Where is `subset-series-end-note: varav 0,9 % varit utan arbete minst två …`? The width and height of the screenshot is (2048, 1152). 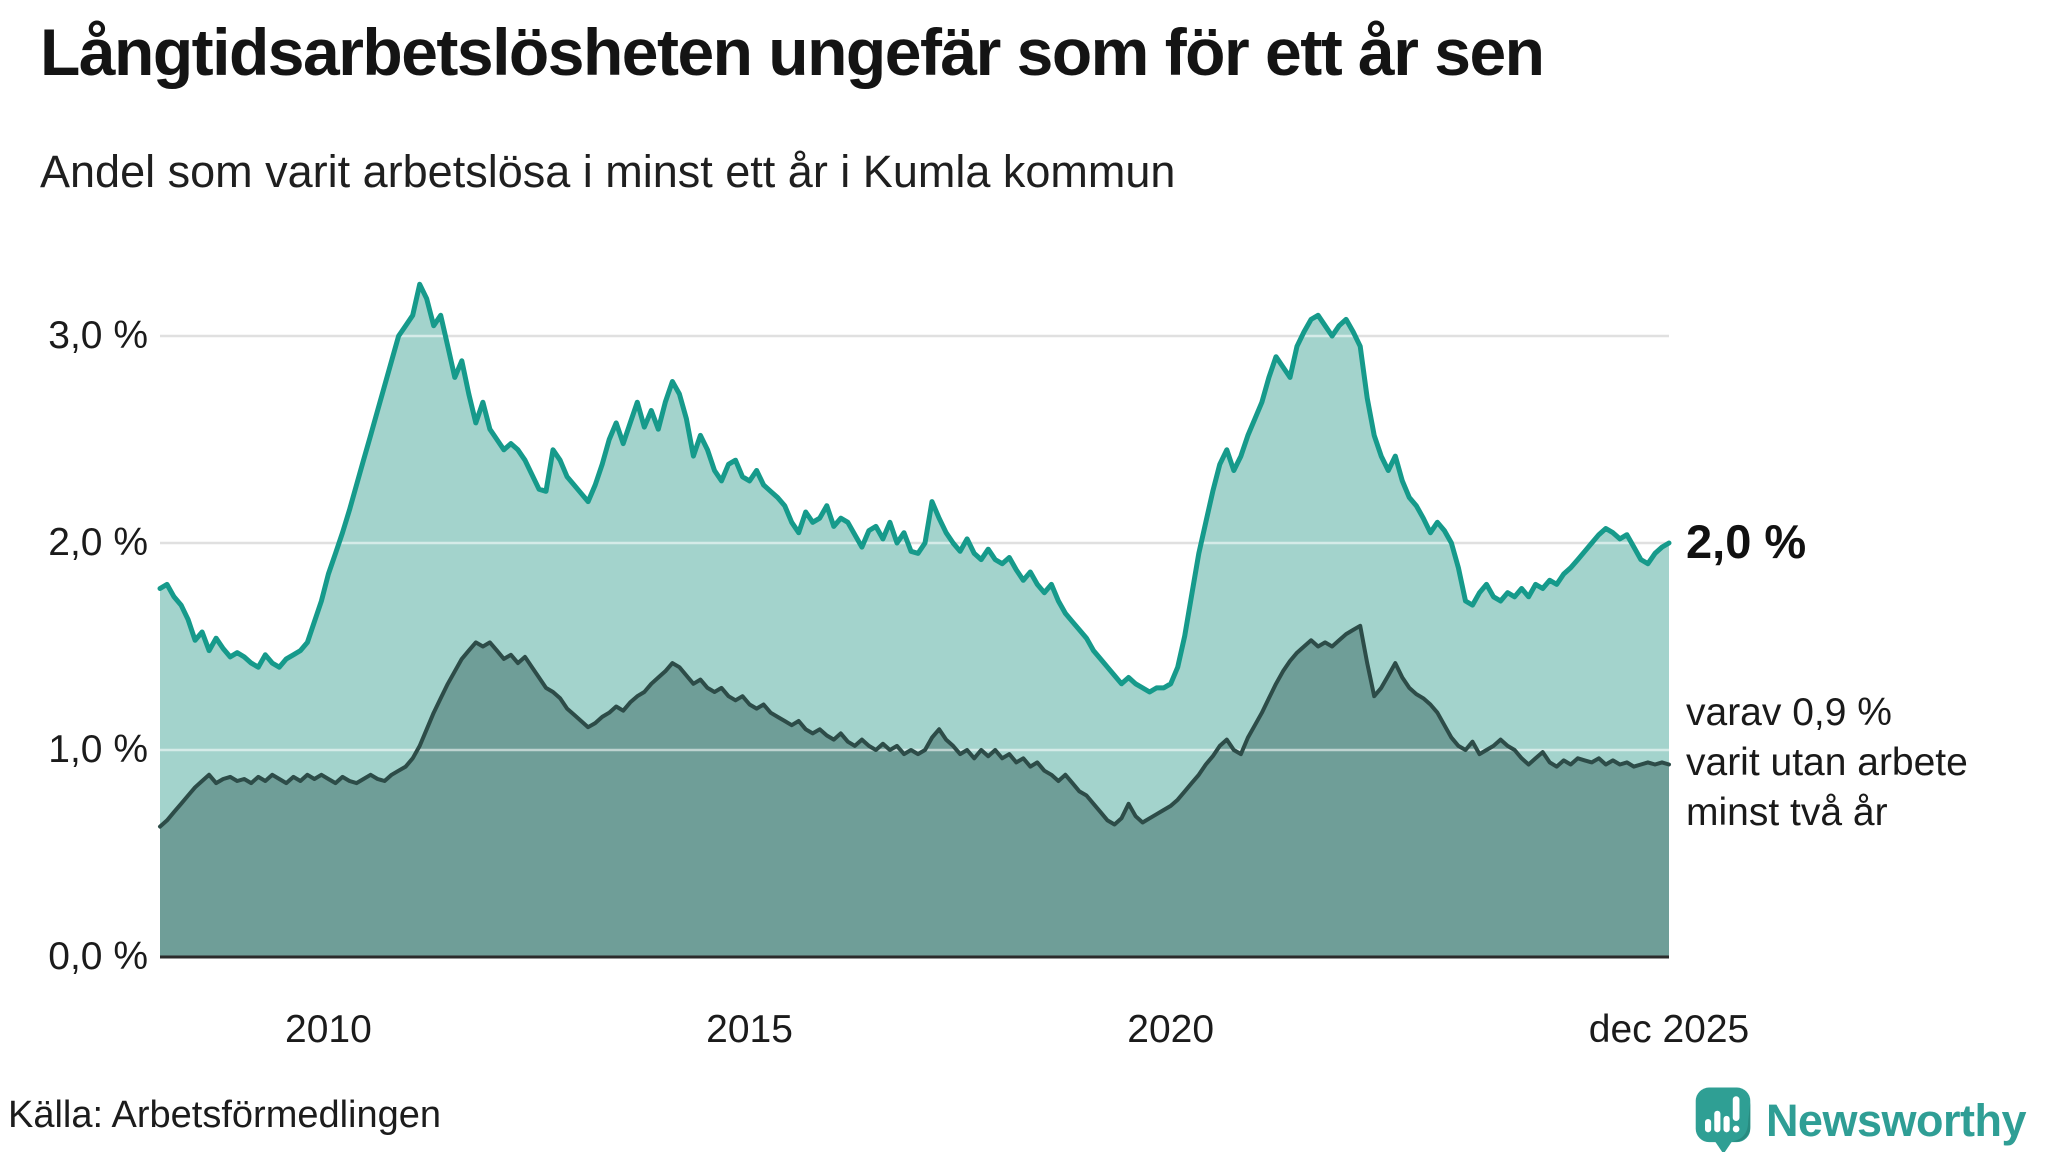
subset-series-end-note: varav 0,9 % varit utan arbete minst två … is located at coordinates (1827, 763).